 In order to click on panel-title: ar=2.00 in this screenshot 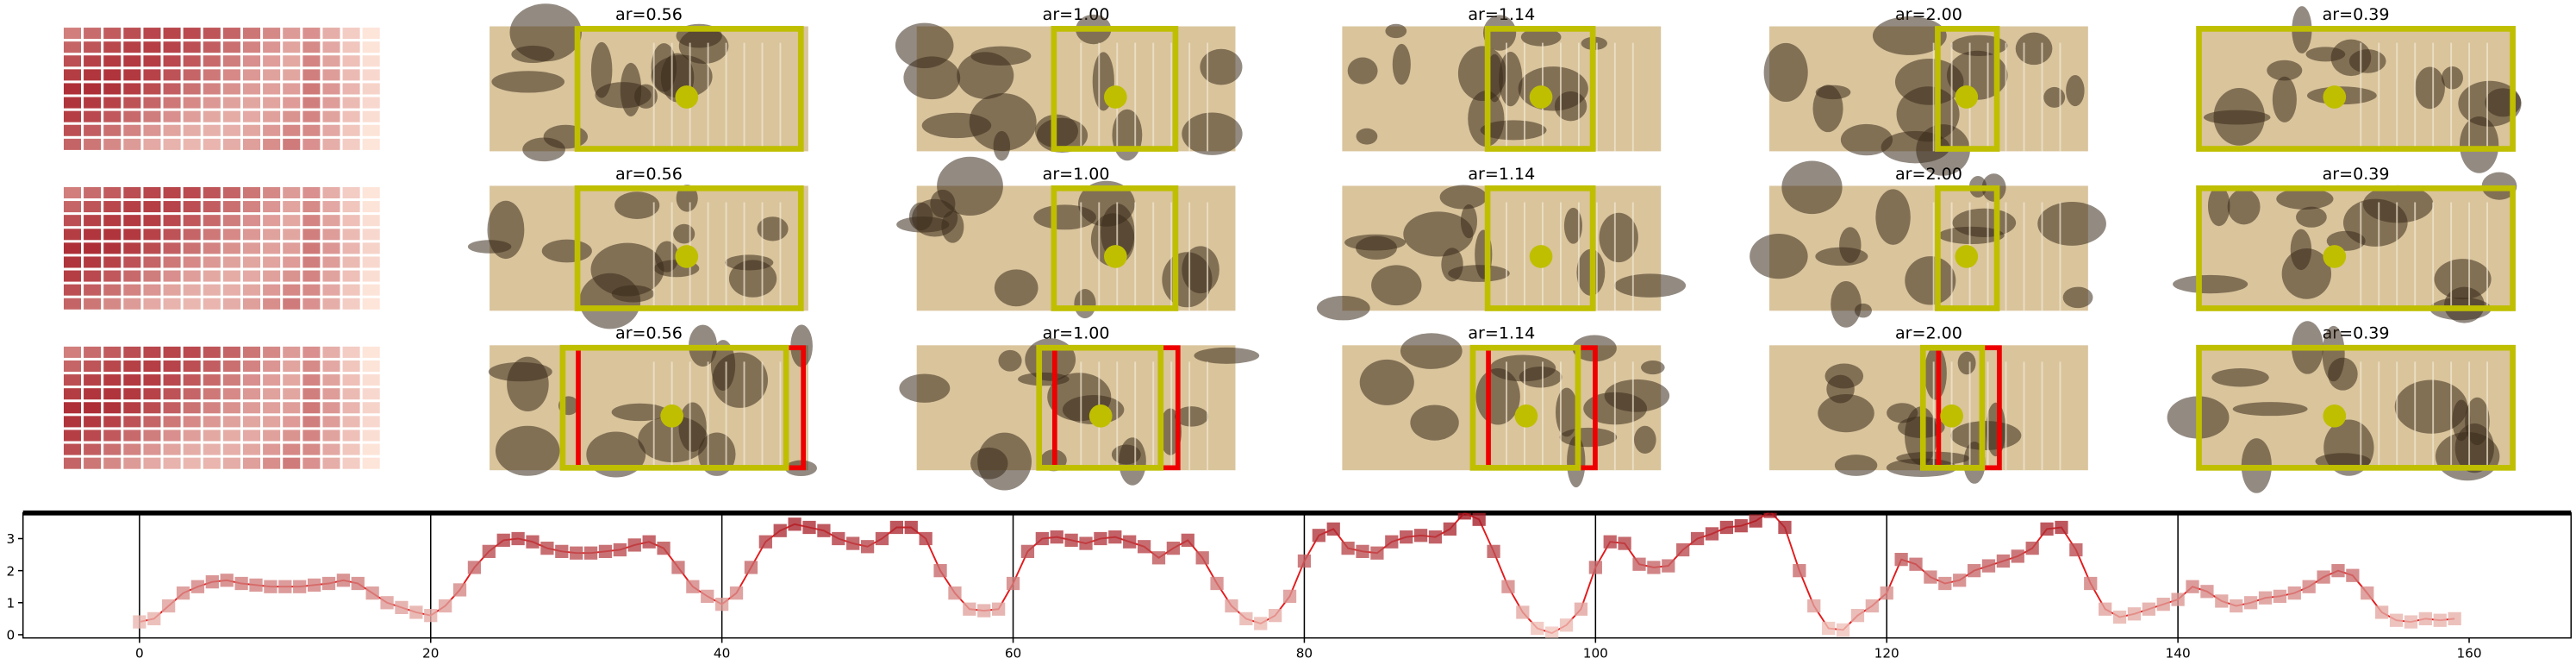, I will do `click(1928, 333)`.